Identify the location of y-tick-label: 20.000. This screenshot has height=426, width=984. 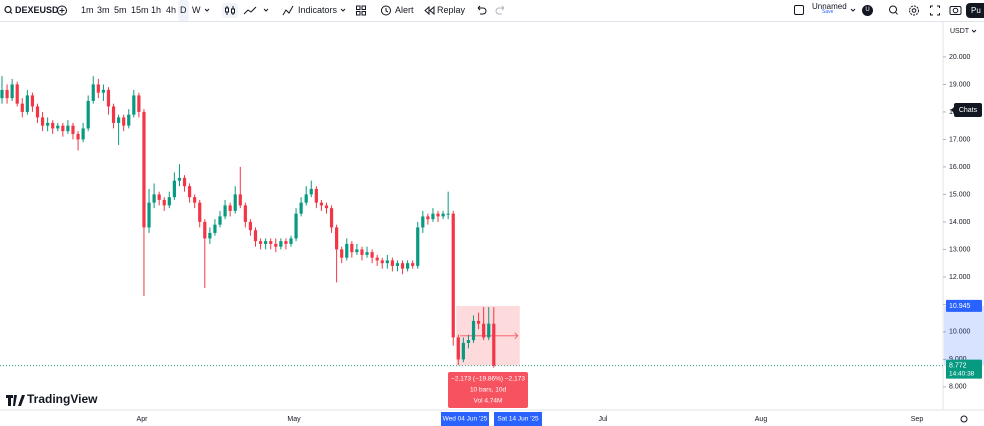
(960, 57).